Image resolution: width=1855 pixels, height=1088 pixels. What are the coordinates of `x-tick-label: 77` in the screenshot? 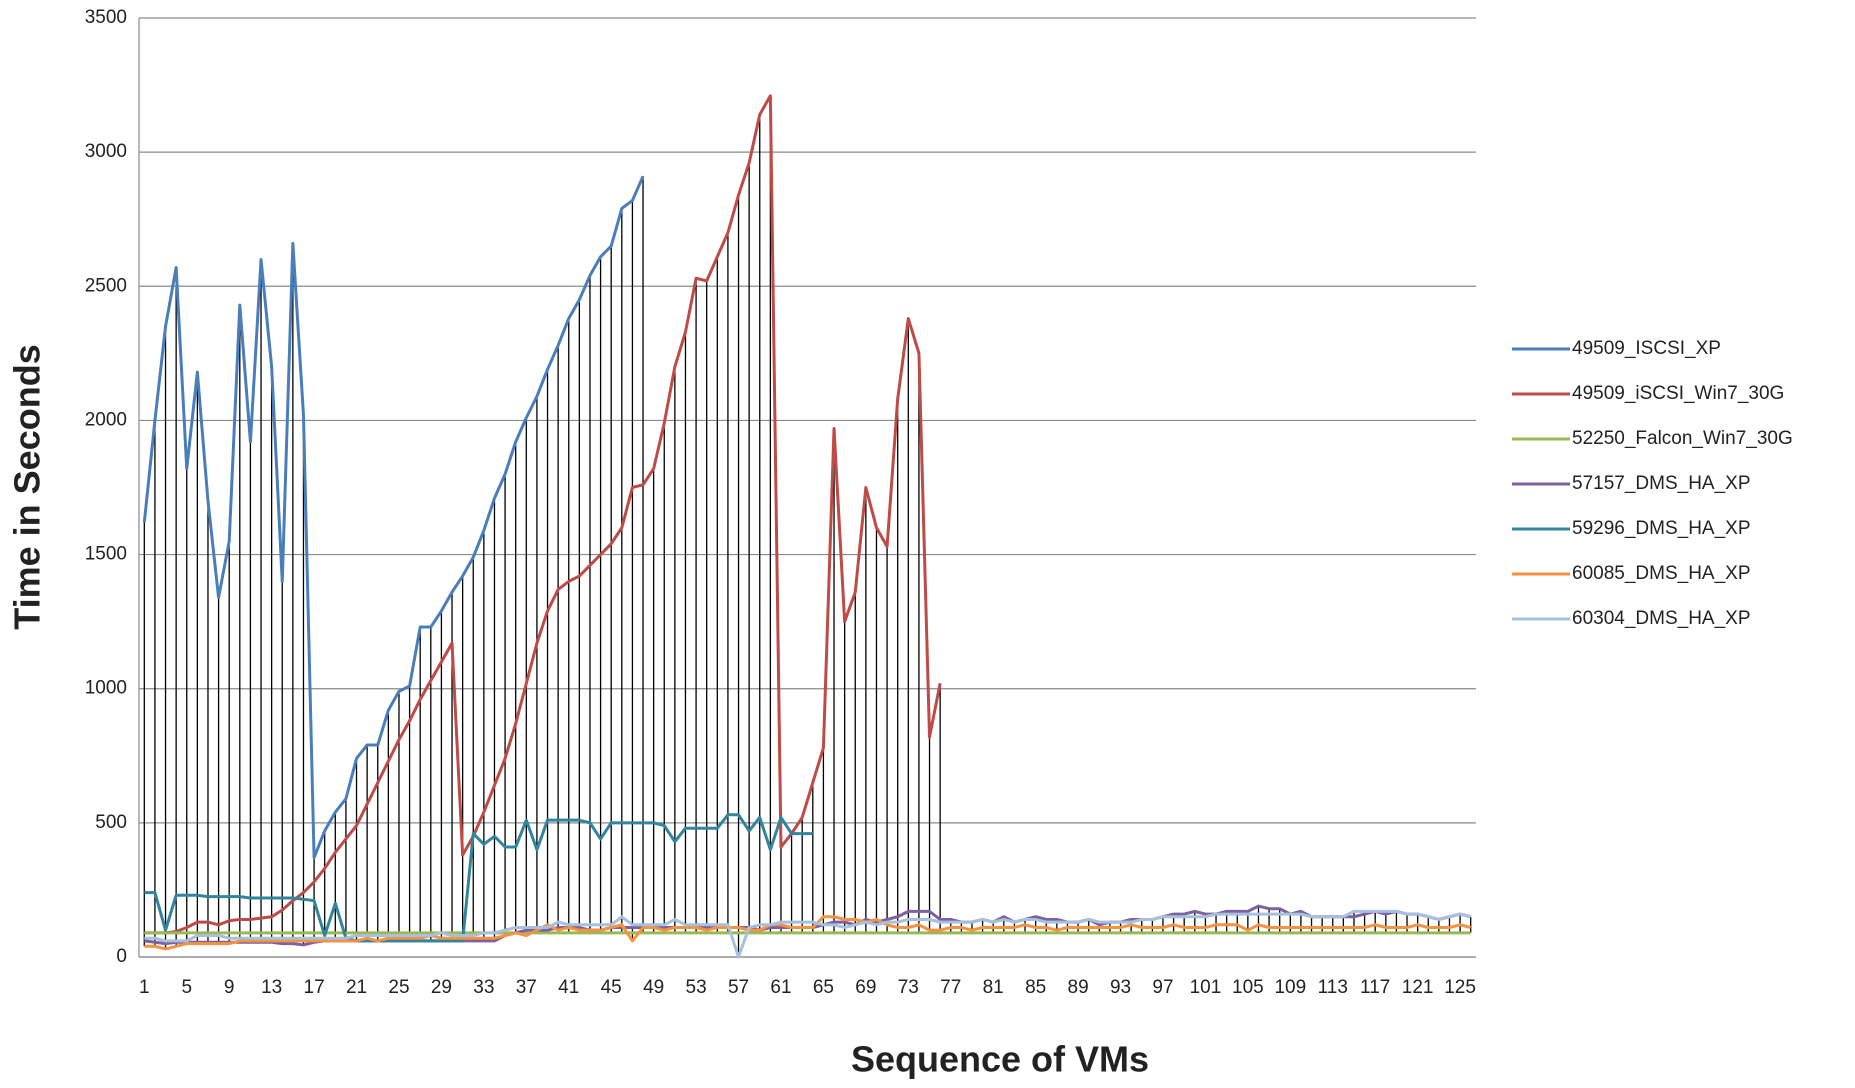 It's located at (950, 987).